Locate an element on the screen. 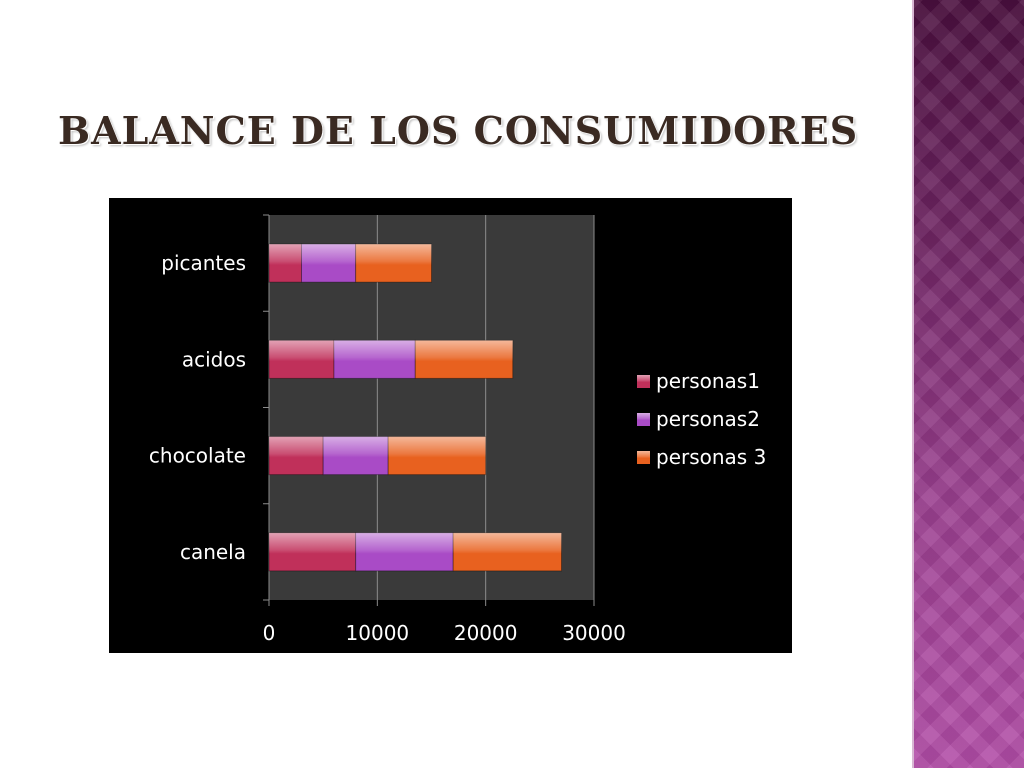 Image resolution: width=1024 pixels, height=768 pixels. category-label: canela is located at coordinates (213, 552).